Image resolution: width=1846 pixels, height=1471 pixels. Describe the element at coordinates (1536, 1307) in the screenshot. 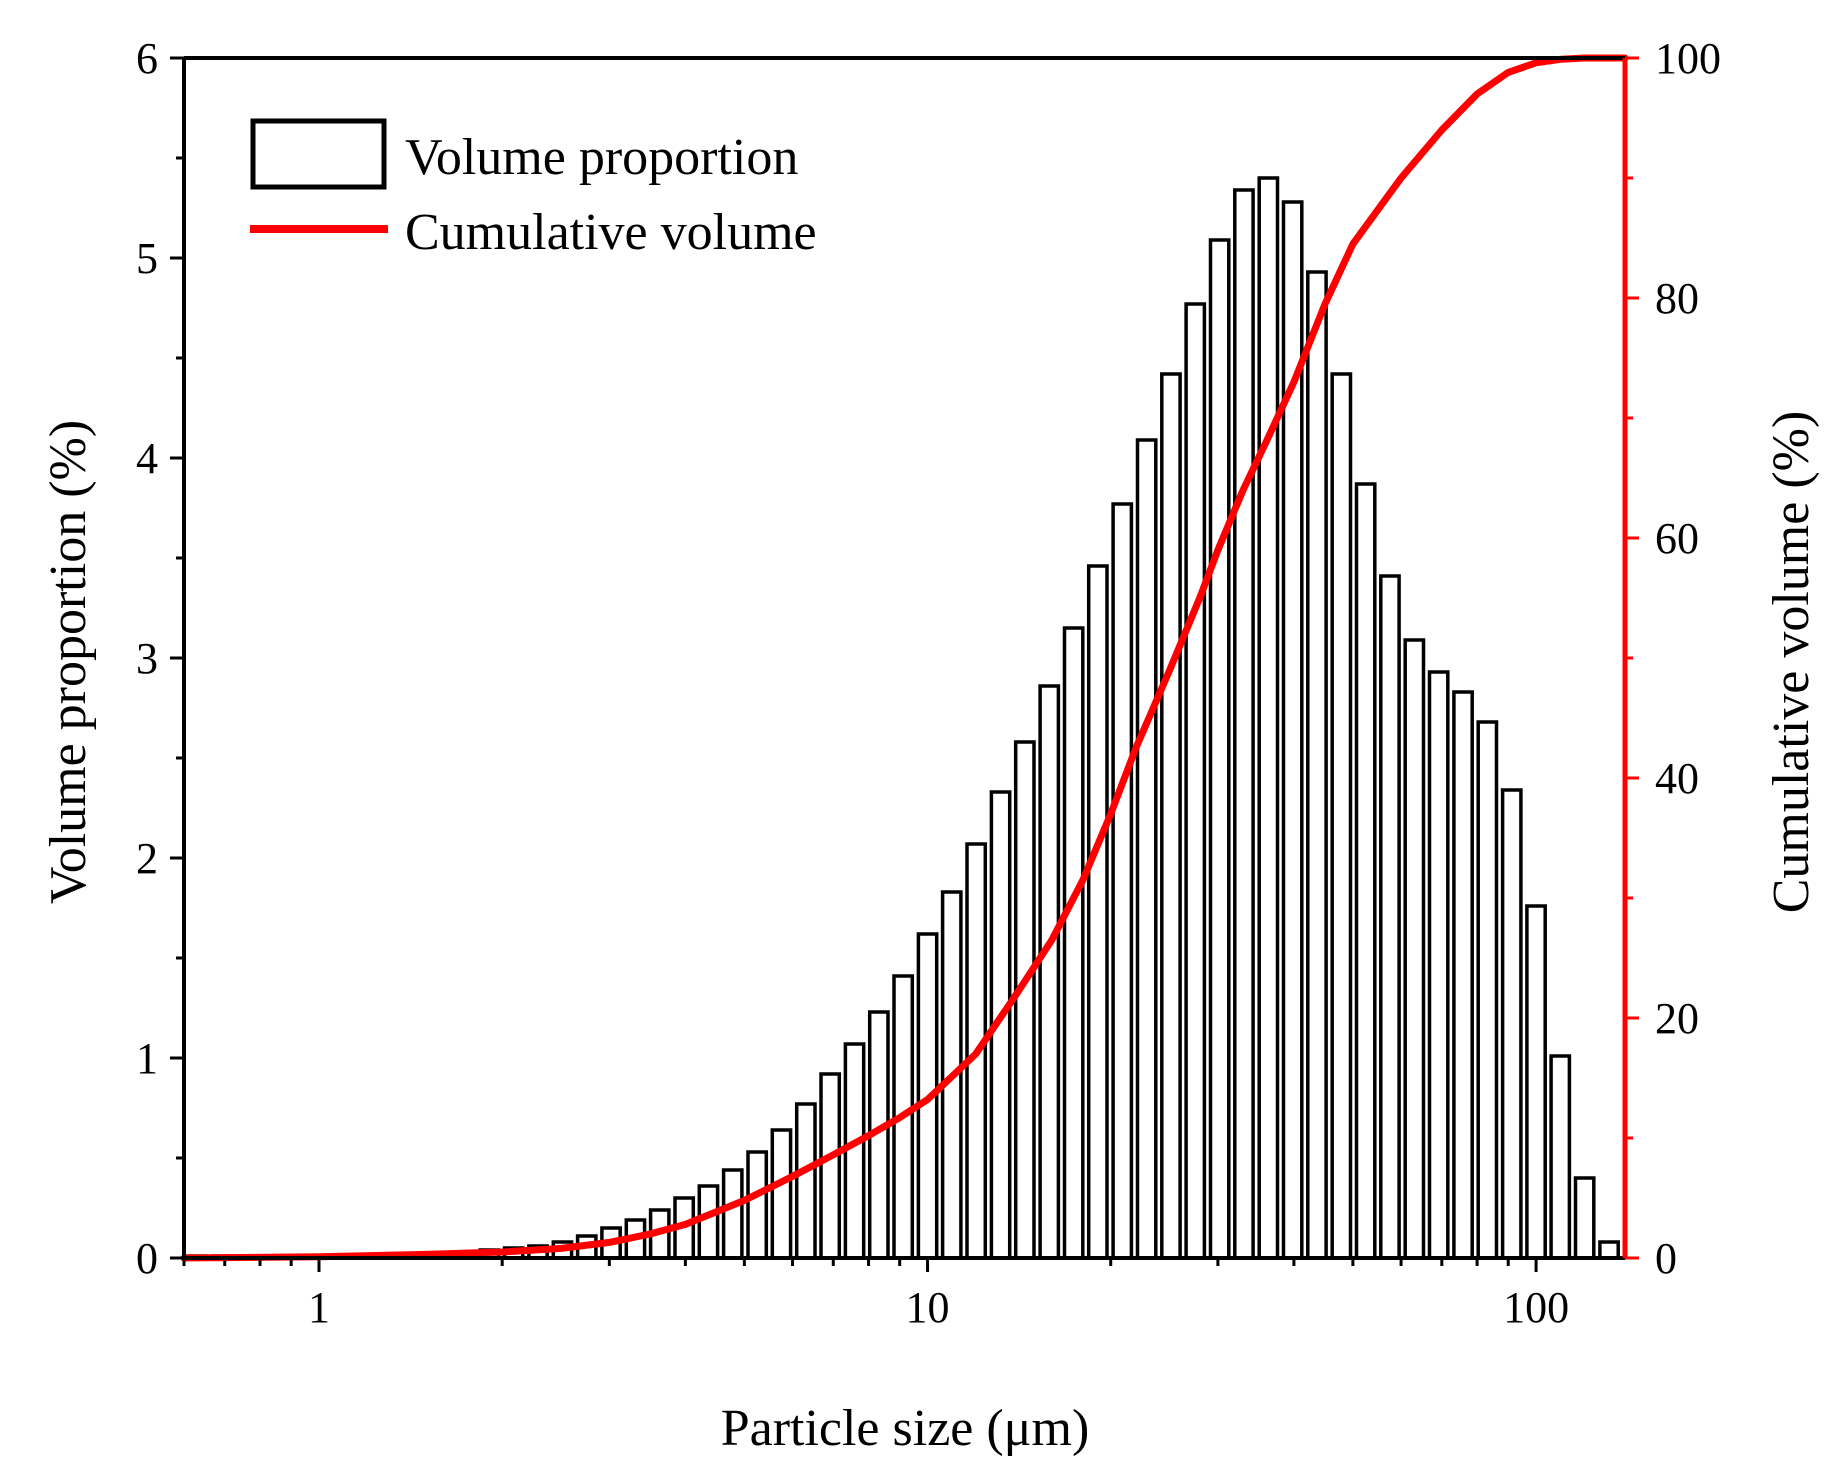

I see `x-tick-label: 100` at that location.